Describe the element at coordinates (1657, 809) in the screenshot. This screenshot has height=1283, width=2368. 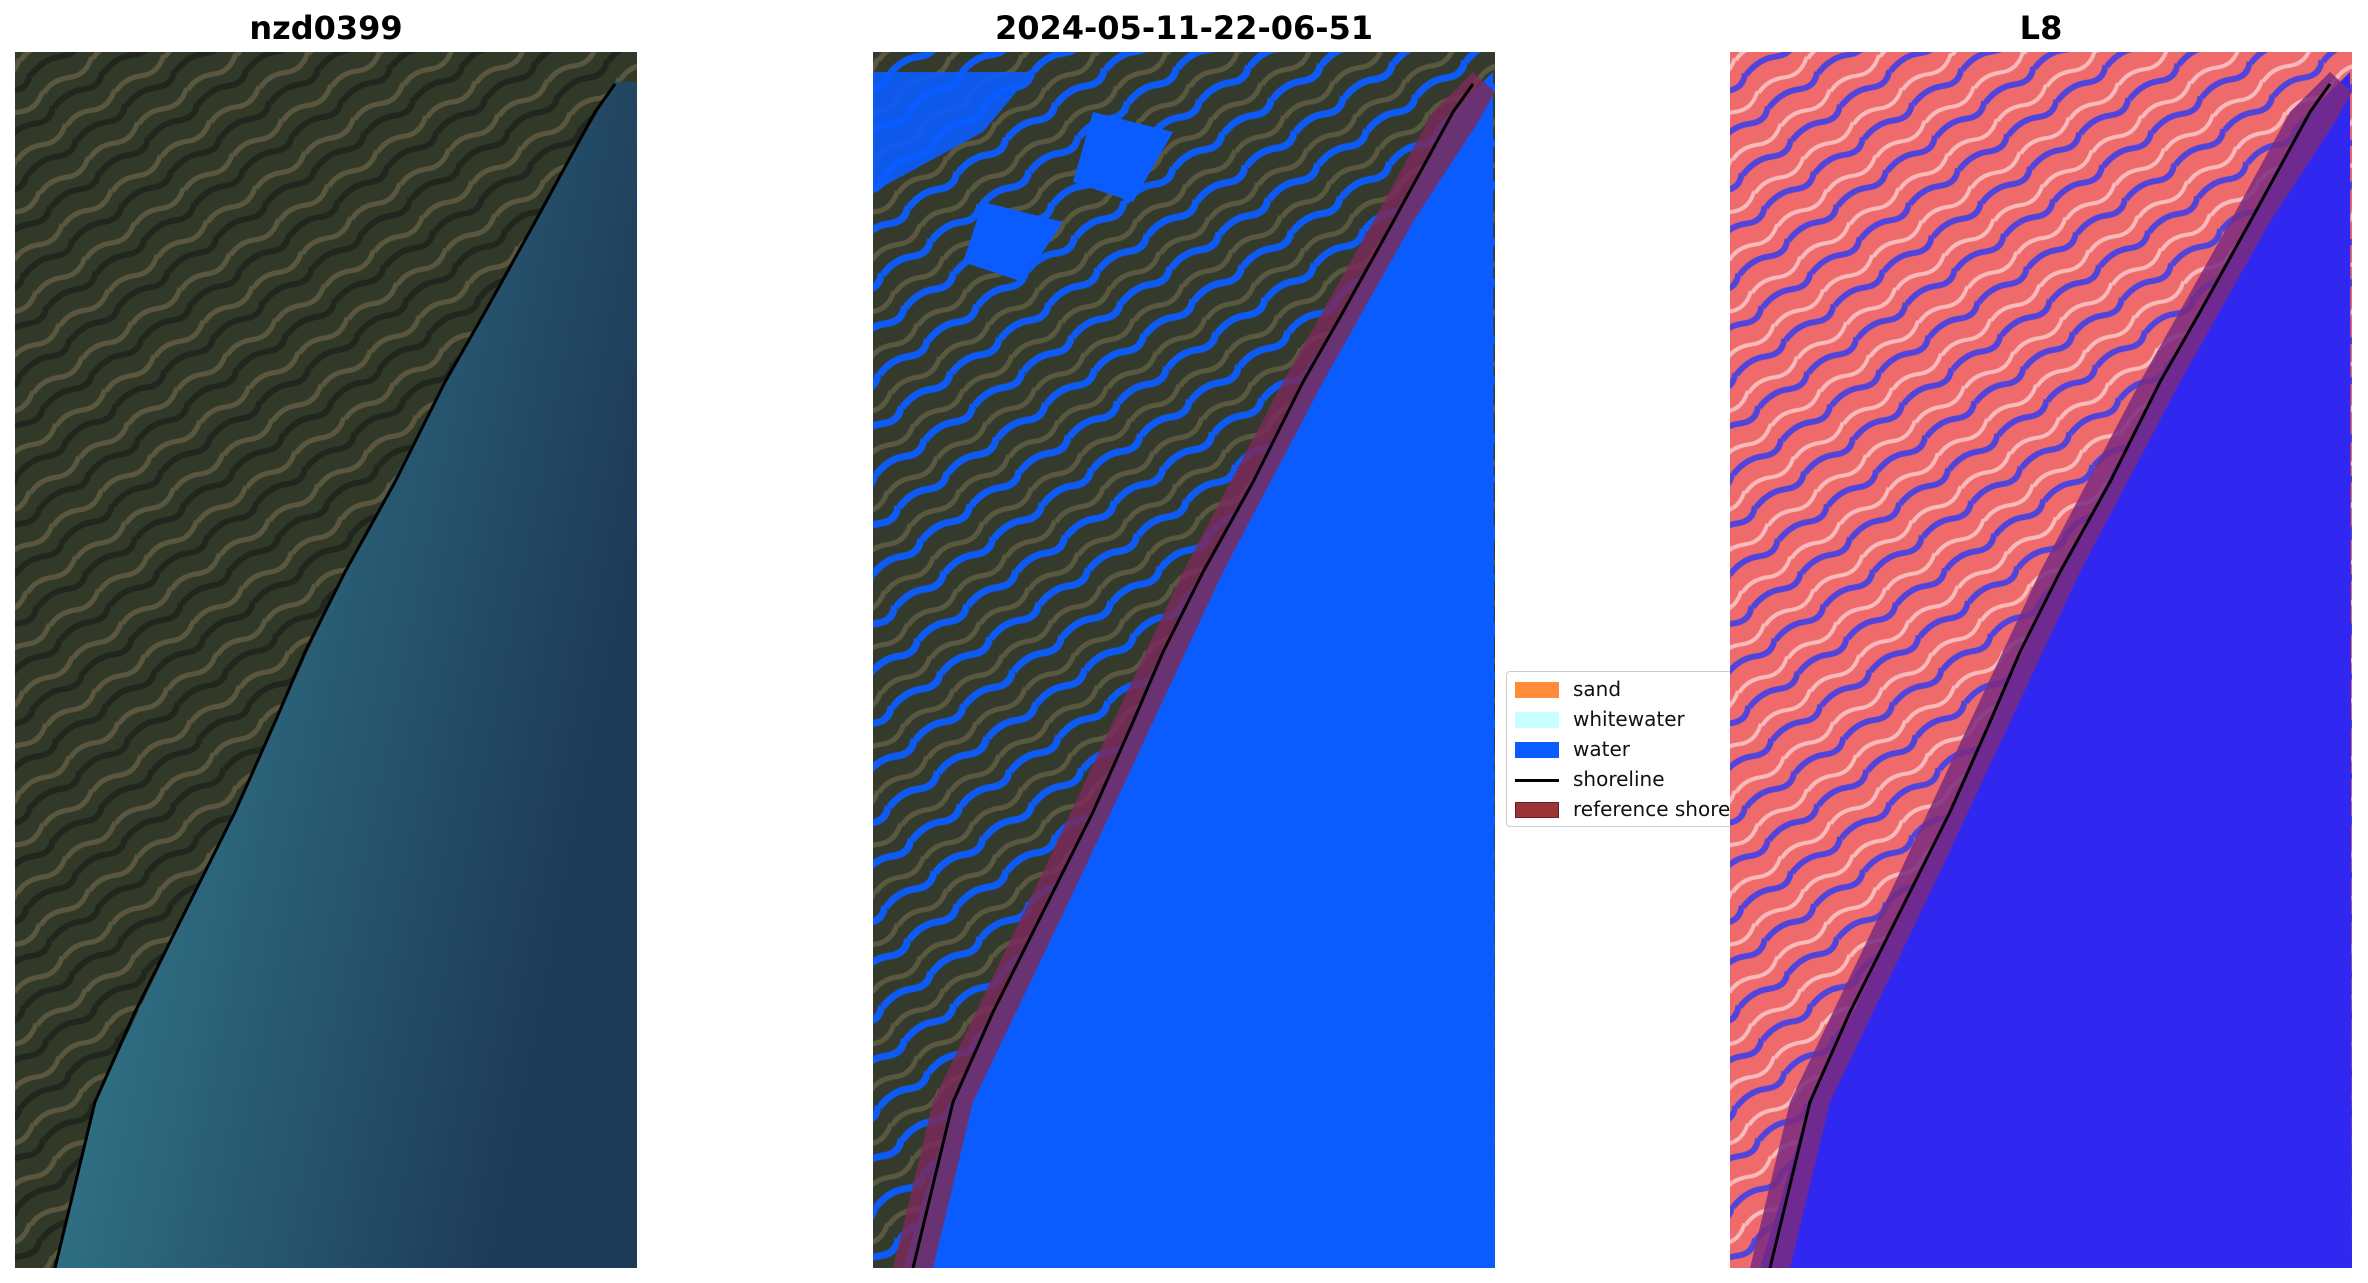
I see `legend-label: reference shoreline buffer` at that location.